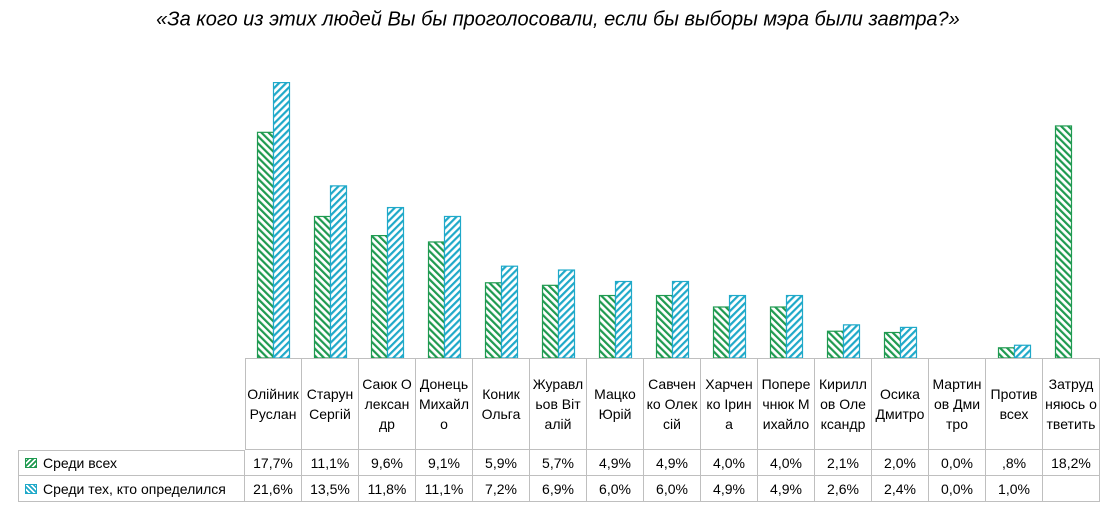  Describe the element at coordinates (387, 489) in the screenshot. I see `data-table-value: 11,8%` at that location.